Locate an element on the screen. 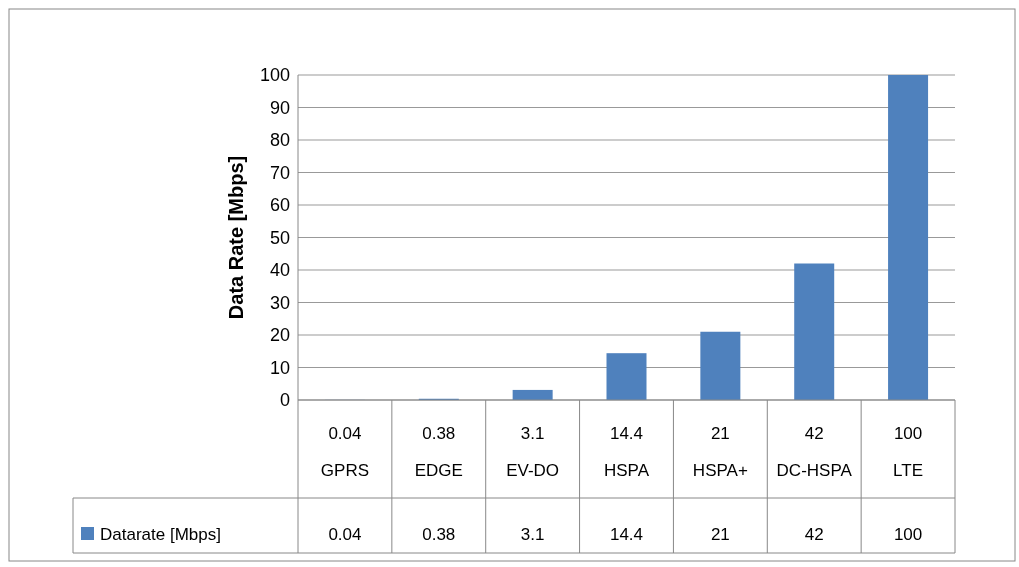 The width and height of the screenshot is (1019, 567). data-label: 0.04 is located at coordinates (345, 534).